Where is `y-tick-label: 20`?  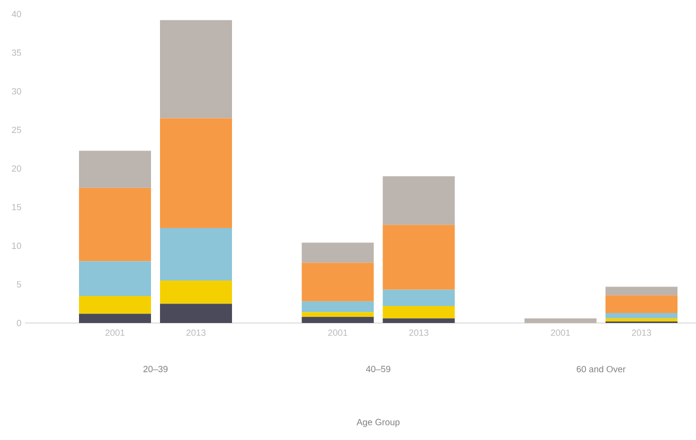 y-tick-label: 20 is located at coordinates (17, 168).